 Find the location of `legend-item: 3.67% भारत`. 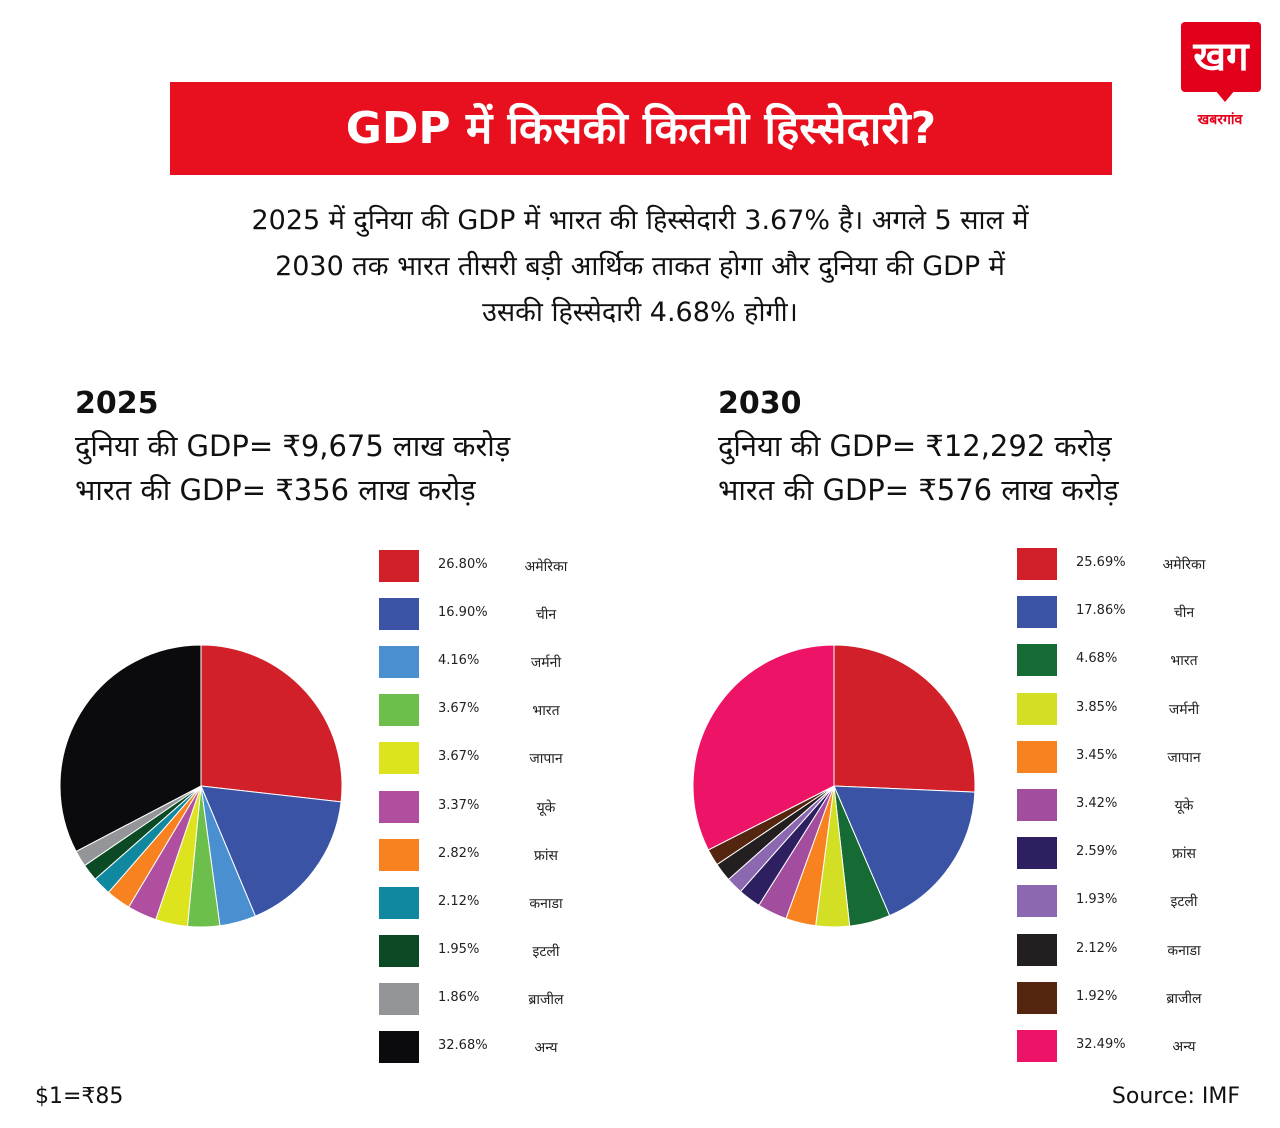

legend-item: 3.67% भारत is located at coordinates (509, 710).